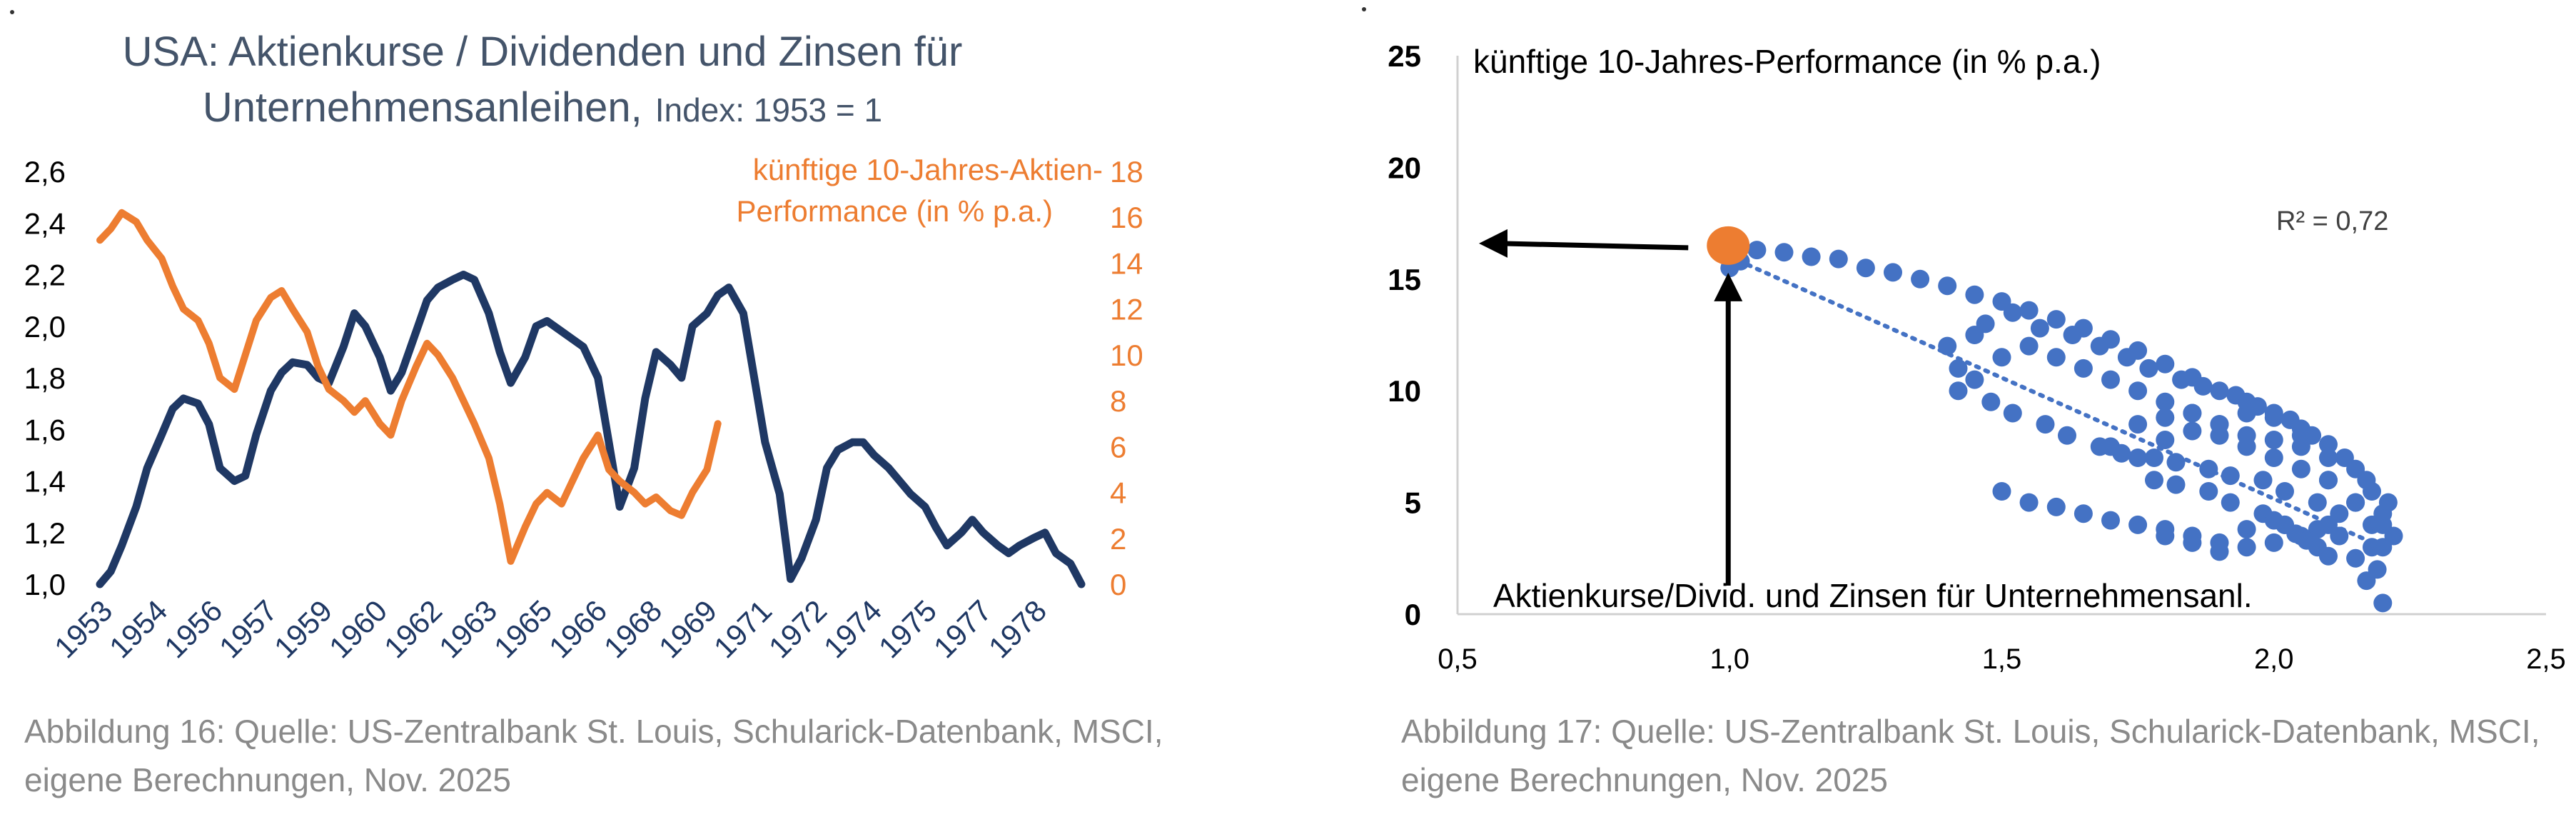  Describe the element at coordinates (45, 482) in the screenshot. I see `y-left-tick-label: 1,4` at that location.